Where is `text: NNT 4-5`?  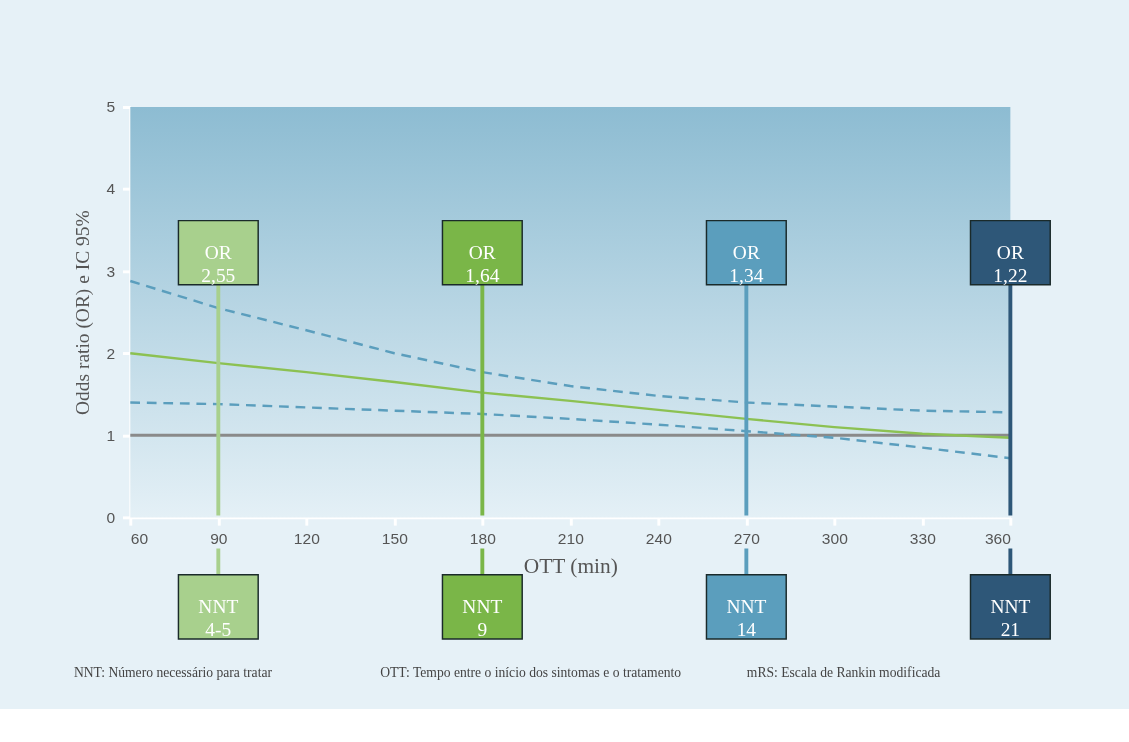
text: NNT 4-5 is located at coordinates (218, 618).